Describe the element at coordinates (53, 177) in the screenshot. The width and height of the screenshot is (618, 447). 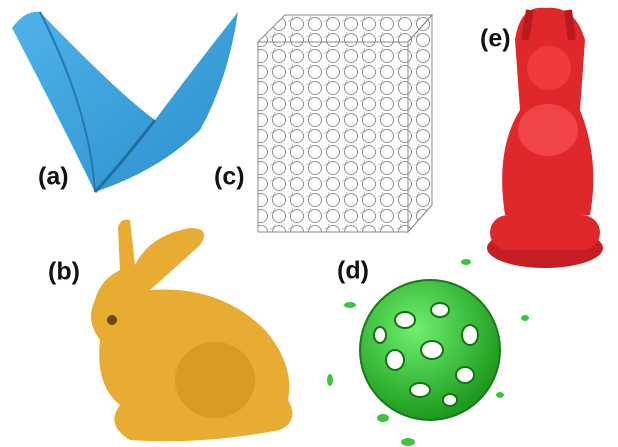
I see `label-a: (a)` at that location.